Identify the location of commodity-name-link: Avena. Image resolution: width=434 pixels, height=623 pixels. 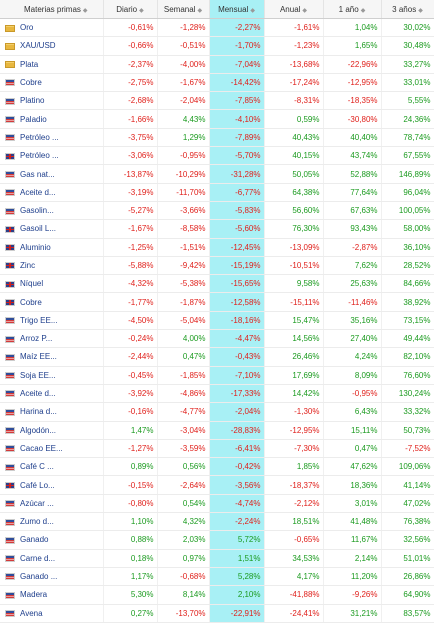
(31, 613).